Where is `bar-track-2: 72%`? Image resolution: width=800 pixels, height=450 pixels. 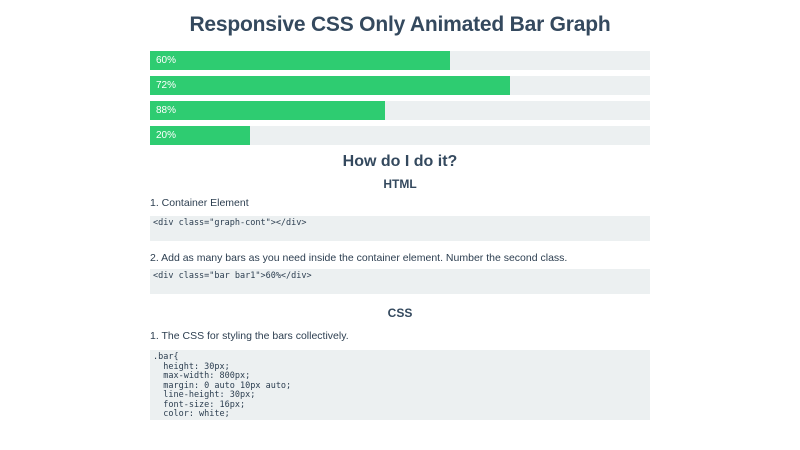 bar-track-2: 72% is located at coordinates (400, 85).